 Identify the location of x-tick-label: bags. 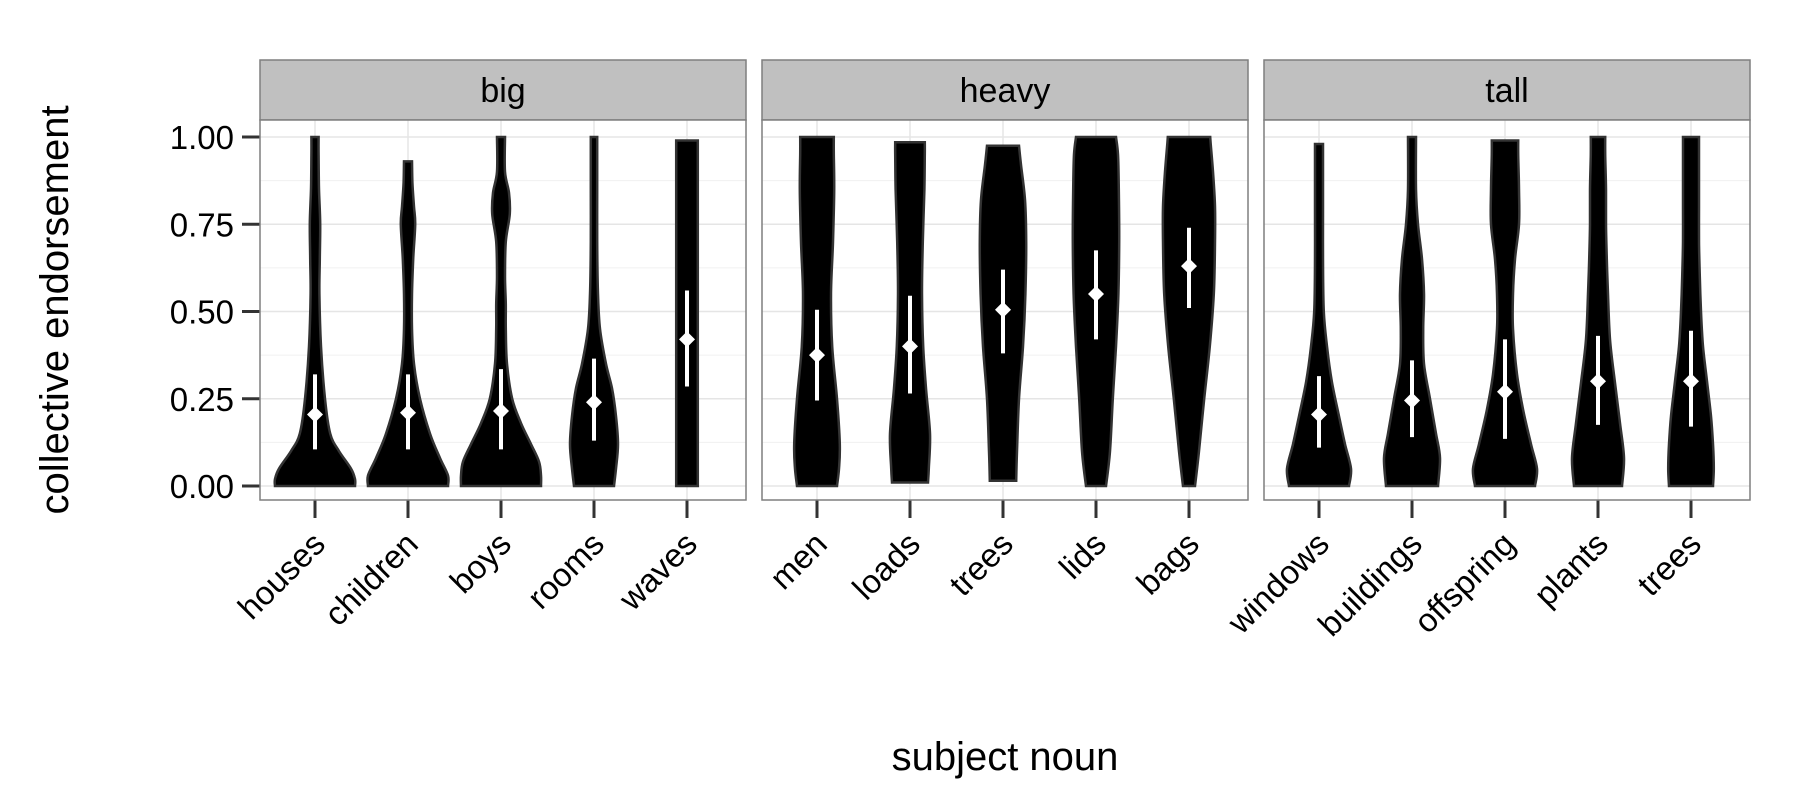
(1167, 563).